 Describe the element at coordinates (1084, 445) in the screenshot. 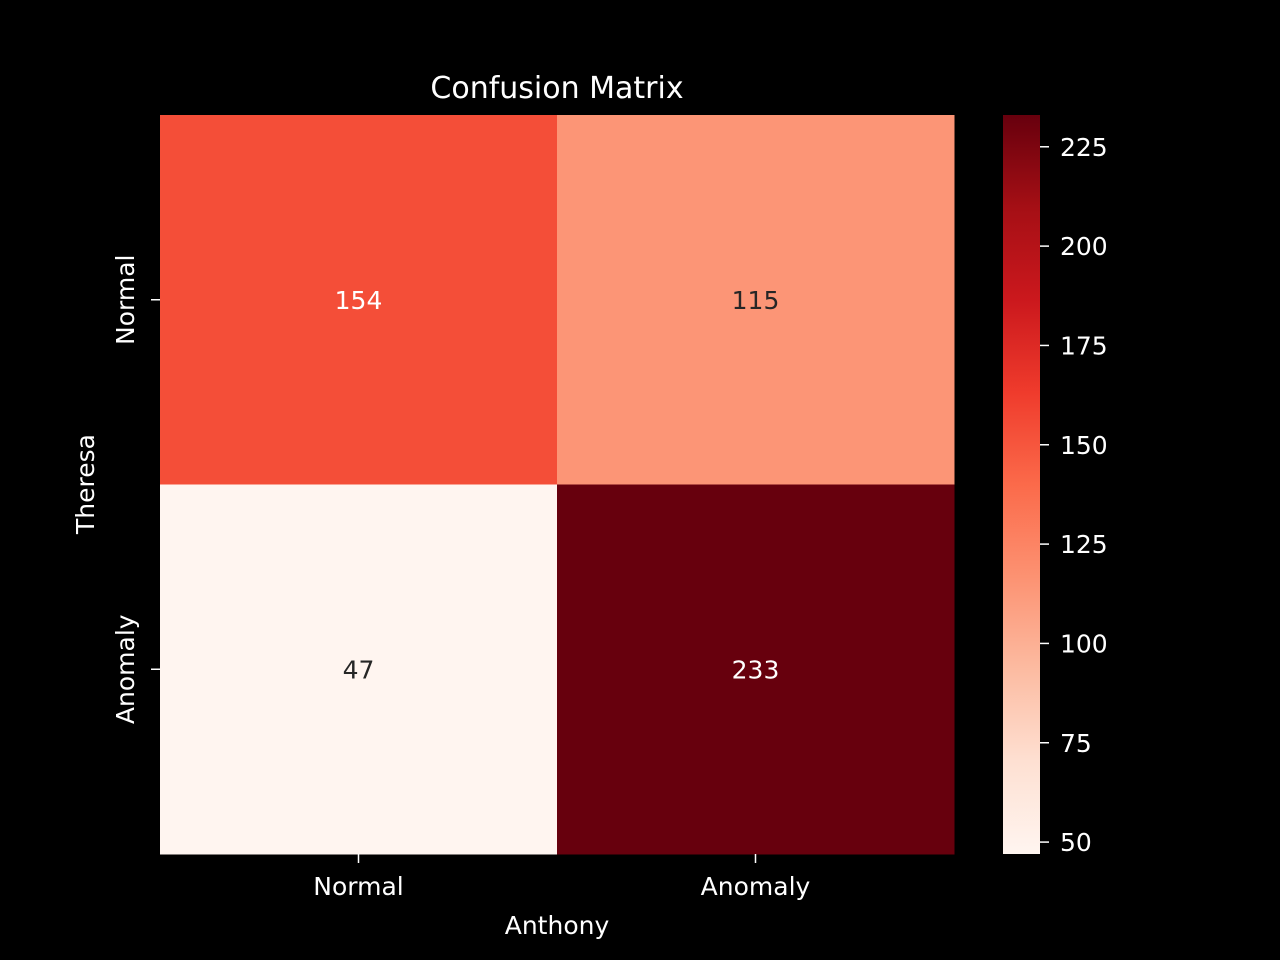

I see `colorbar-tick-label: 150` at that location.